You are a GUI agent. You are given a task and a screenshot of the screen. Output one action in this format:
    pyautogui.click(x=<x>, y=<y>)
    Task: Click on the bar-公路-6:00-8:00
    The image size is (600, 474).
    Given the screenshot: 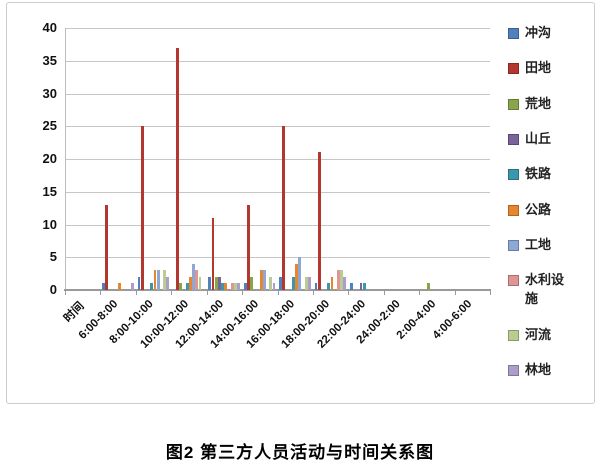 What is the action you would take?
    pyautogui.click(x=119, y=286)
    